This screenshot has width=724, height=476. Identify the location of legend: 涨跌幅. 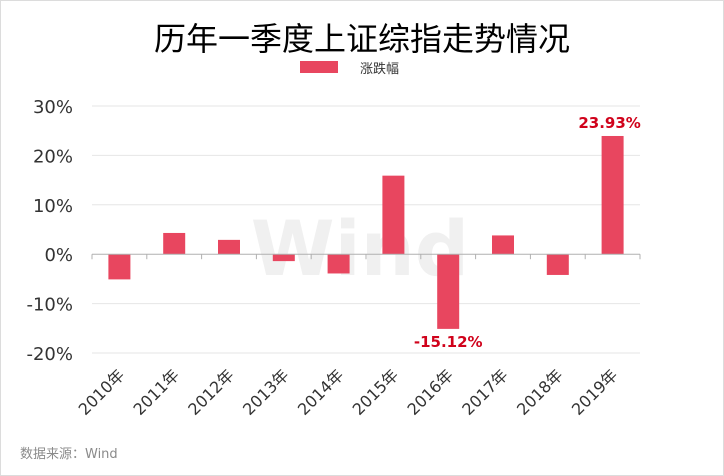
(349, 69).